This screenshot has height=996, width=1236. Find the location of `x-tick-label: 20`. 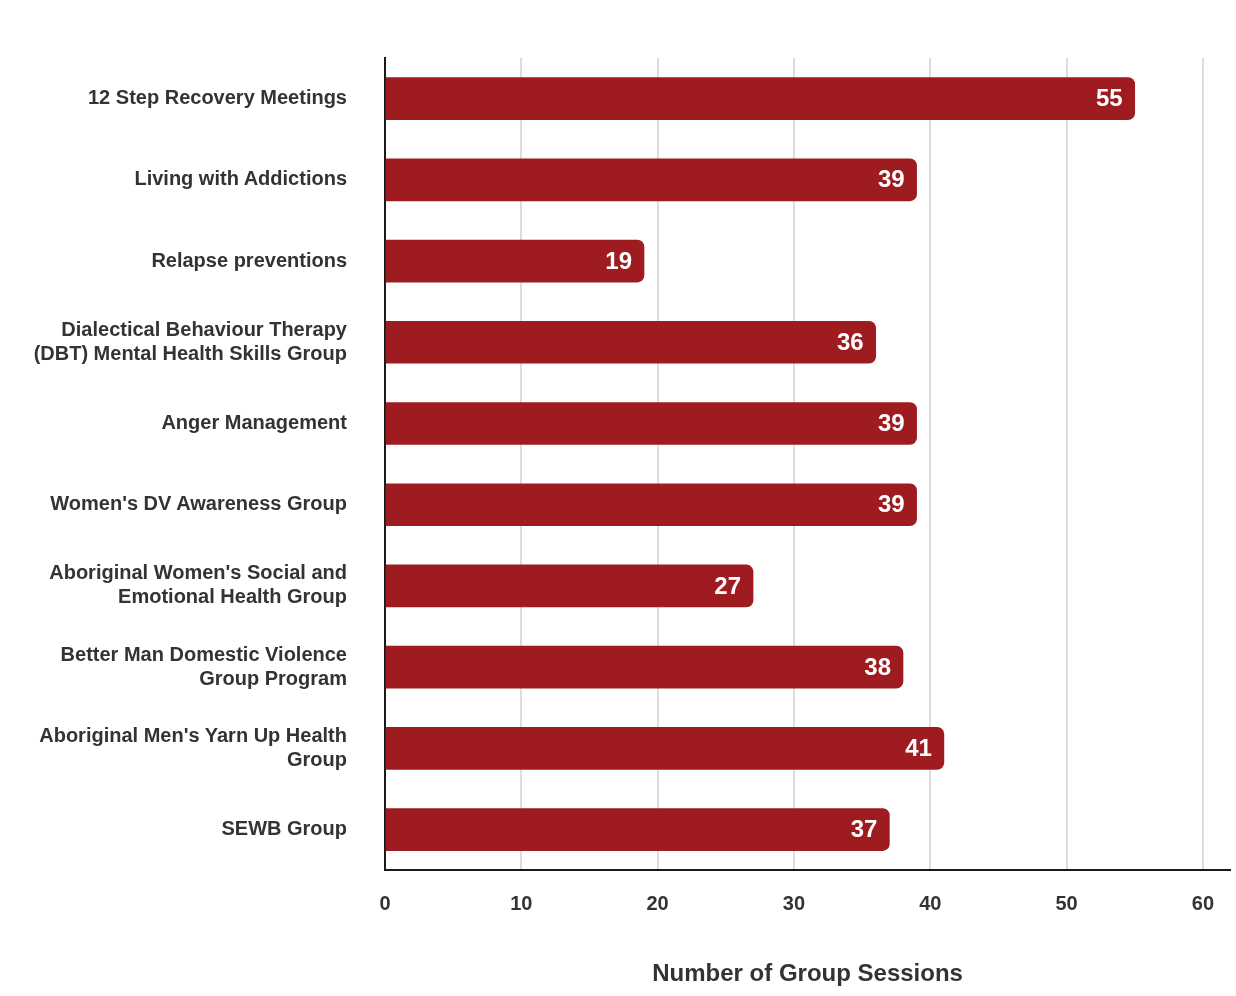

x-tick-label: 20 is located at coordinates (657, 902).